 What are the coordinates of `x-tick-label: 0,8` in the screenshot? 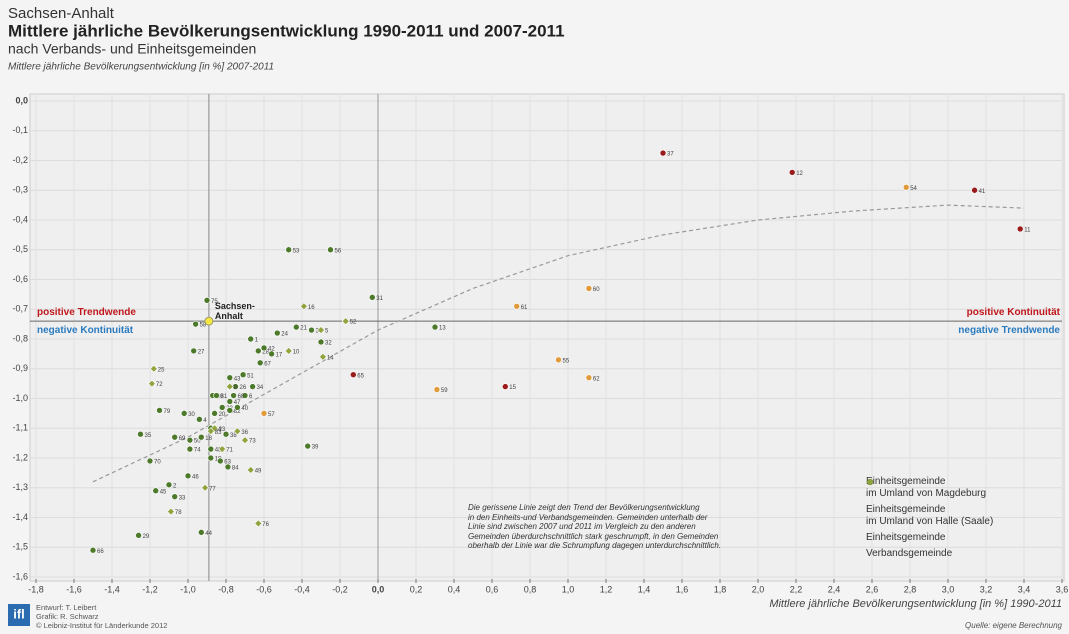 It's located at (530, 589).